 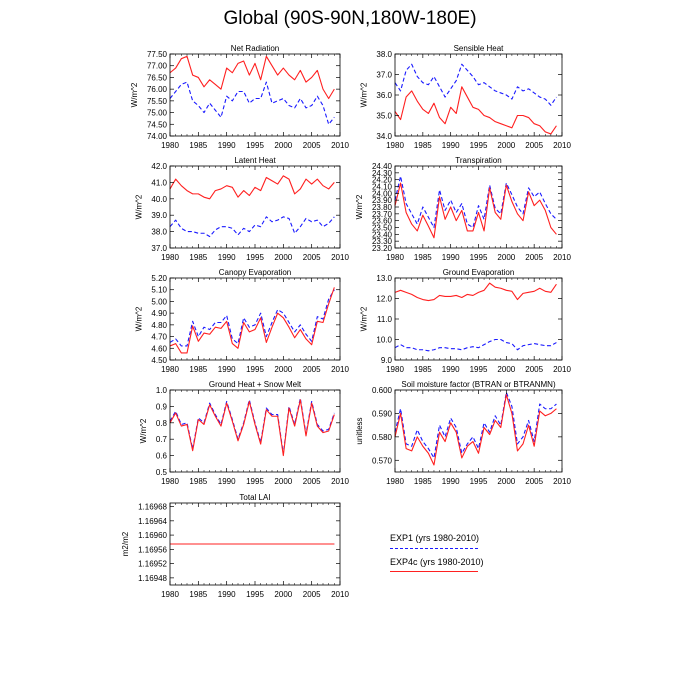 What do you see at coordinates (152, 535) in the screenshot?
I see `y-tick-label: 1.16960` at bounding box center [152, 535].